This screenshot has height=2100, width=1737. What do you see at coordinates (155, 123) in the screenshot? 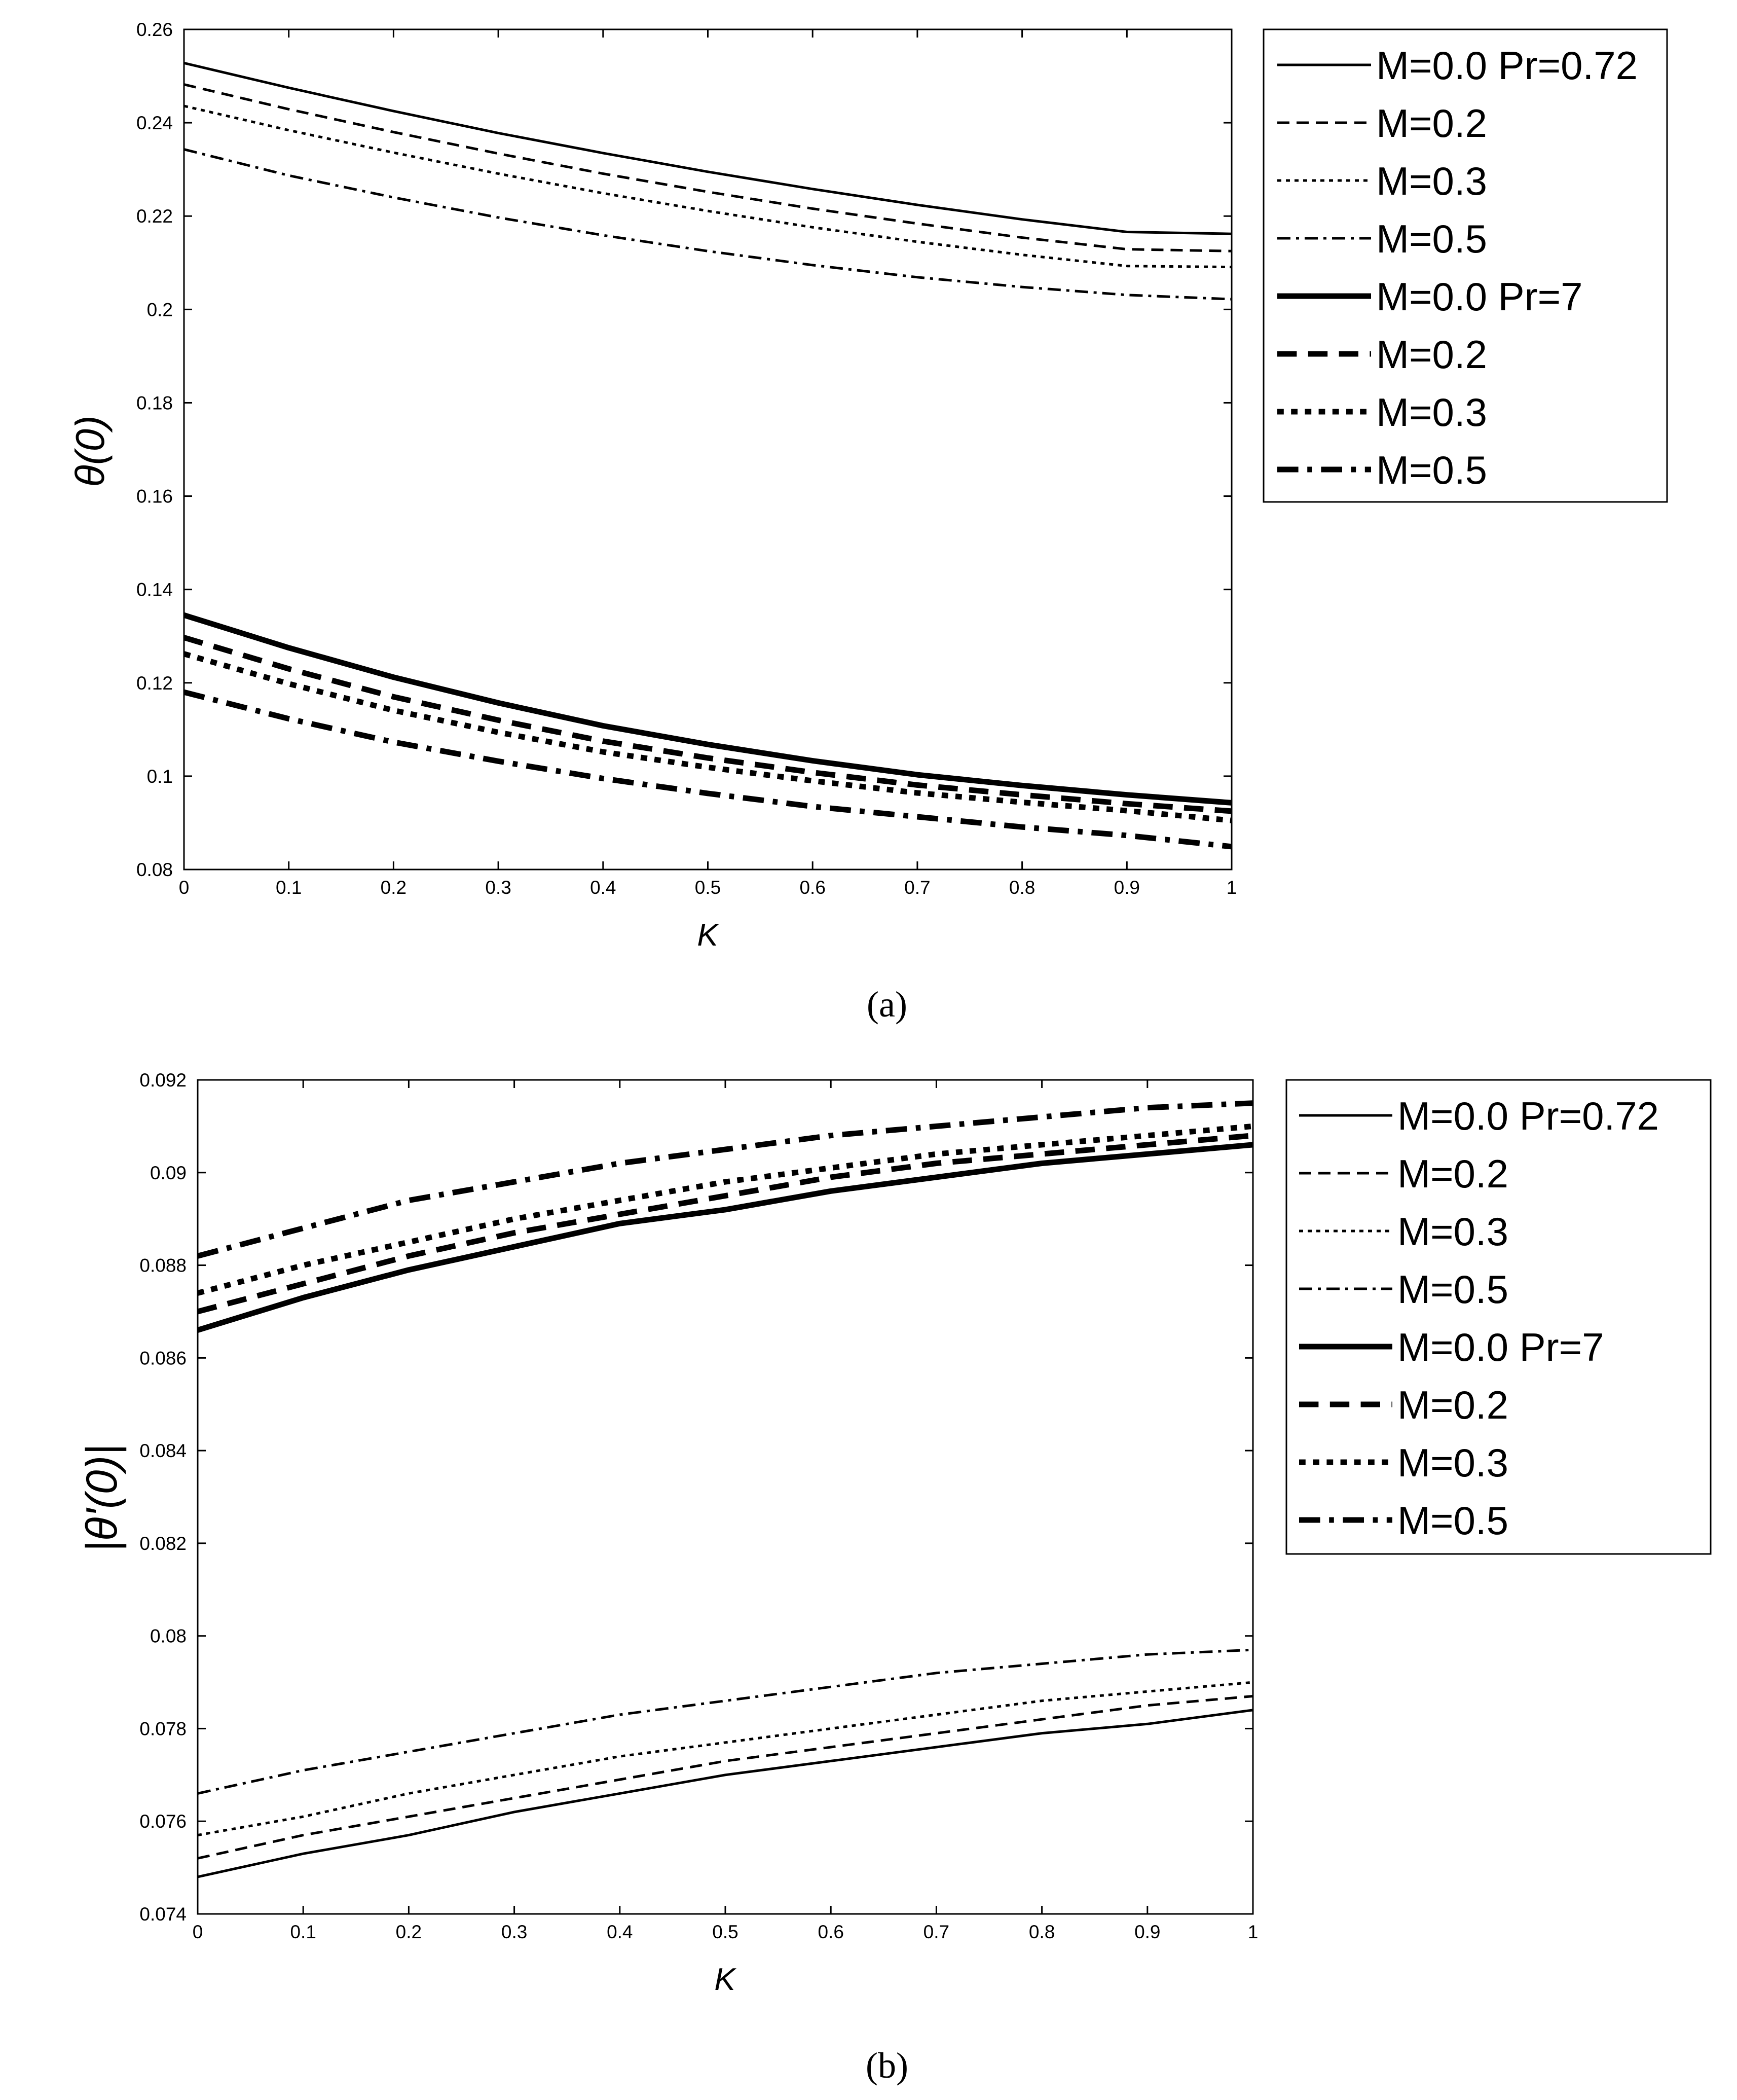
I see `y-tick-label: 0.24` at bounding box center [155, 123].